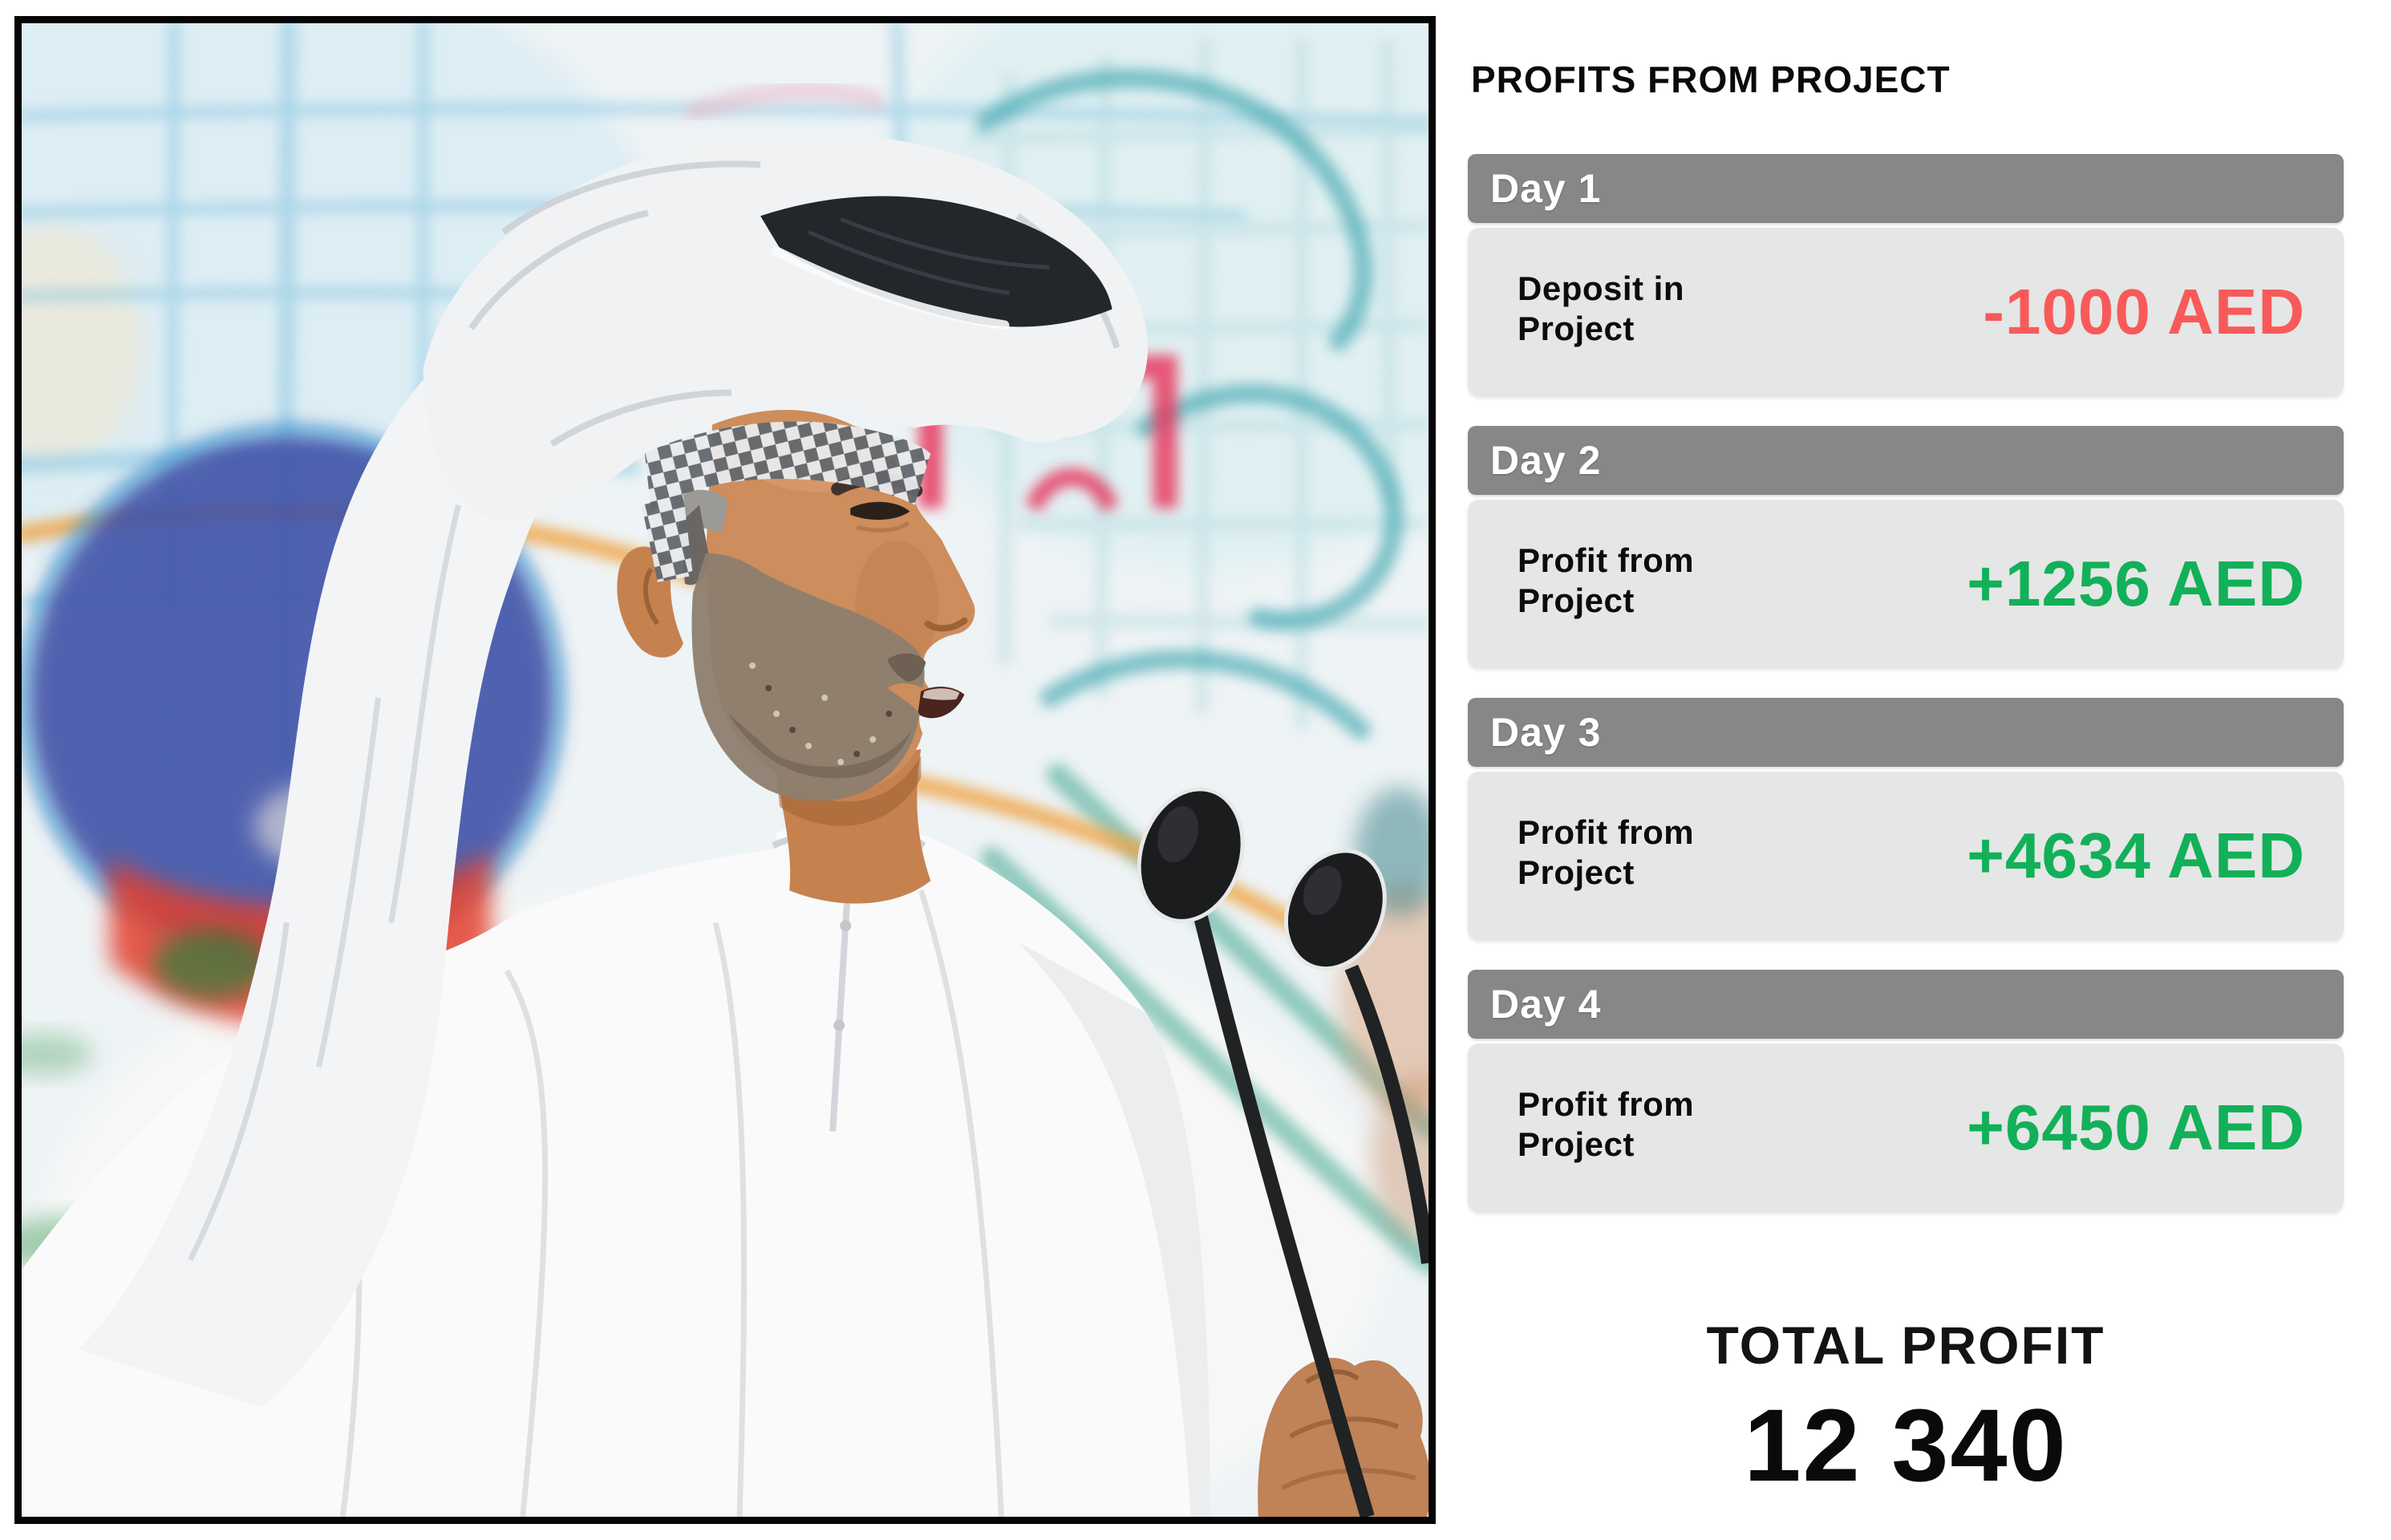 Image resolution: width=2391 pixels, height=1540 pixels. Describe the element at coordinates (808, 677) in the screenshot. I see `beard` at that location.